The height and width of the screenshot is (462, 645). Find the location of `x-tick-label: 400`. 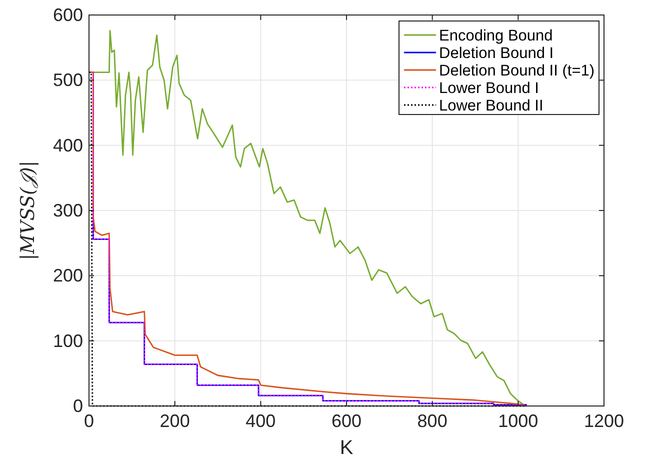

x-tick-label: 400 is located at coordinates (261, 421).